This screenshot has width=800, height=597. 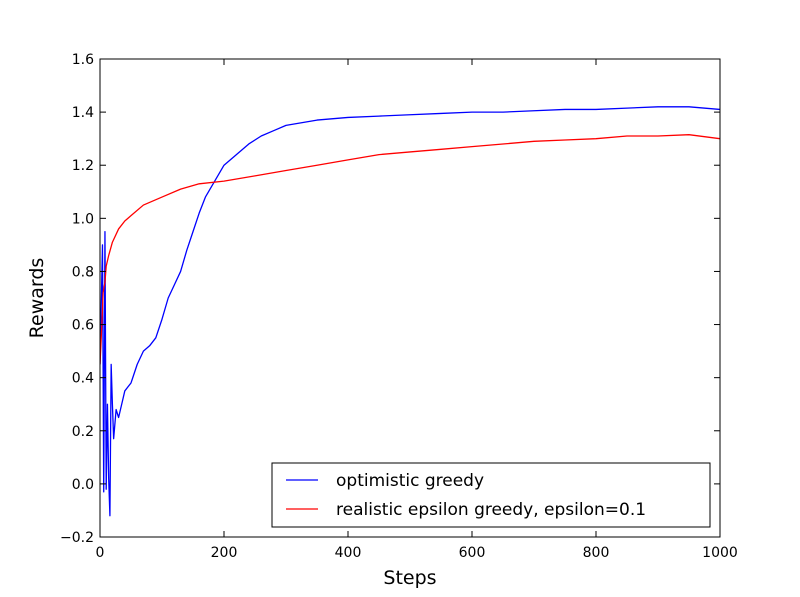 I want to click on y-tick-label: 1.6, so click(x=83, y=60).